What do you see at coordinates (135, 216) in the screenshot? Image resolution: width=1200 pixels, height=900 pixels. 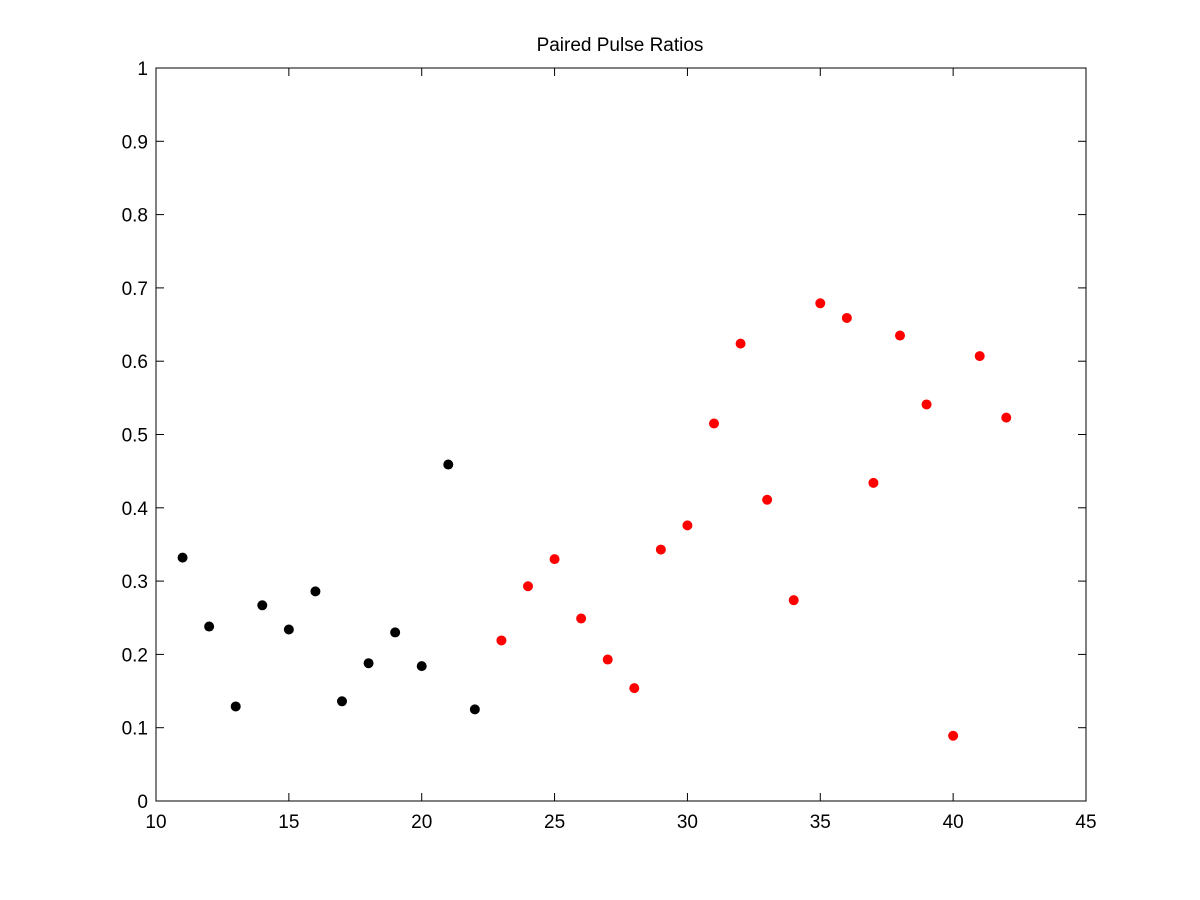 I see `y-tick-label: 0.8` at bounding box center [135, 216].